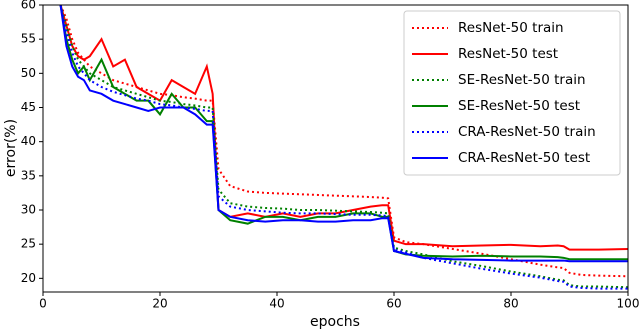  Describe the element at coordinates (28, 141) in the screenshot. I see `y-tick-label: 40` at that location.